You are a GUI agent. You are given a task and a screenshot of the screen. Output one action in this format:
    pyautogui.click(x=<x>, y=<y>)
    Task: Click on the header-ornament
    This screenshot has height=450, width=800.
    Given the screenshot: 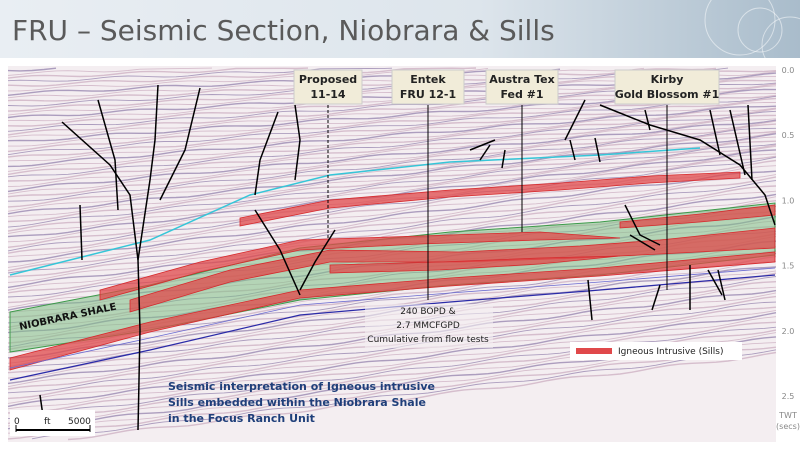 What is the action you would take?
    pyautogui.click(x=752, y=37)
    